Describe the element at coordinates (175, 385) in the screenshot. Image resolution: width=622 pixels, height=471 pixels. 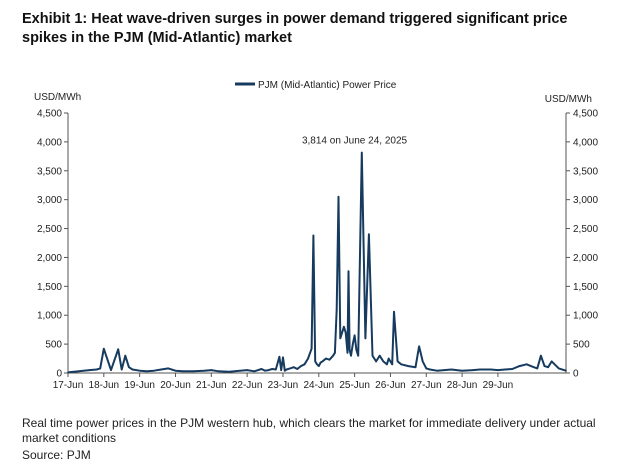
I see `x-tick-label: 20-Jun` at that location.